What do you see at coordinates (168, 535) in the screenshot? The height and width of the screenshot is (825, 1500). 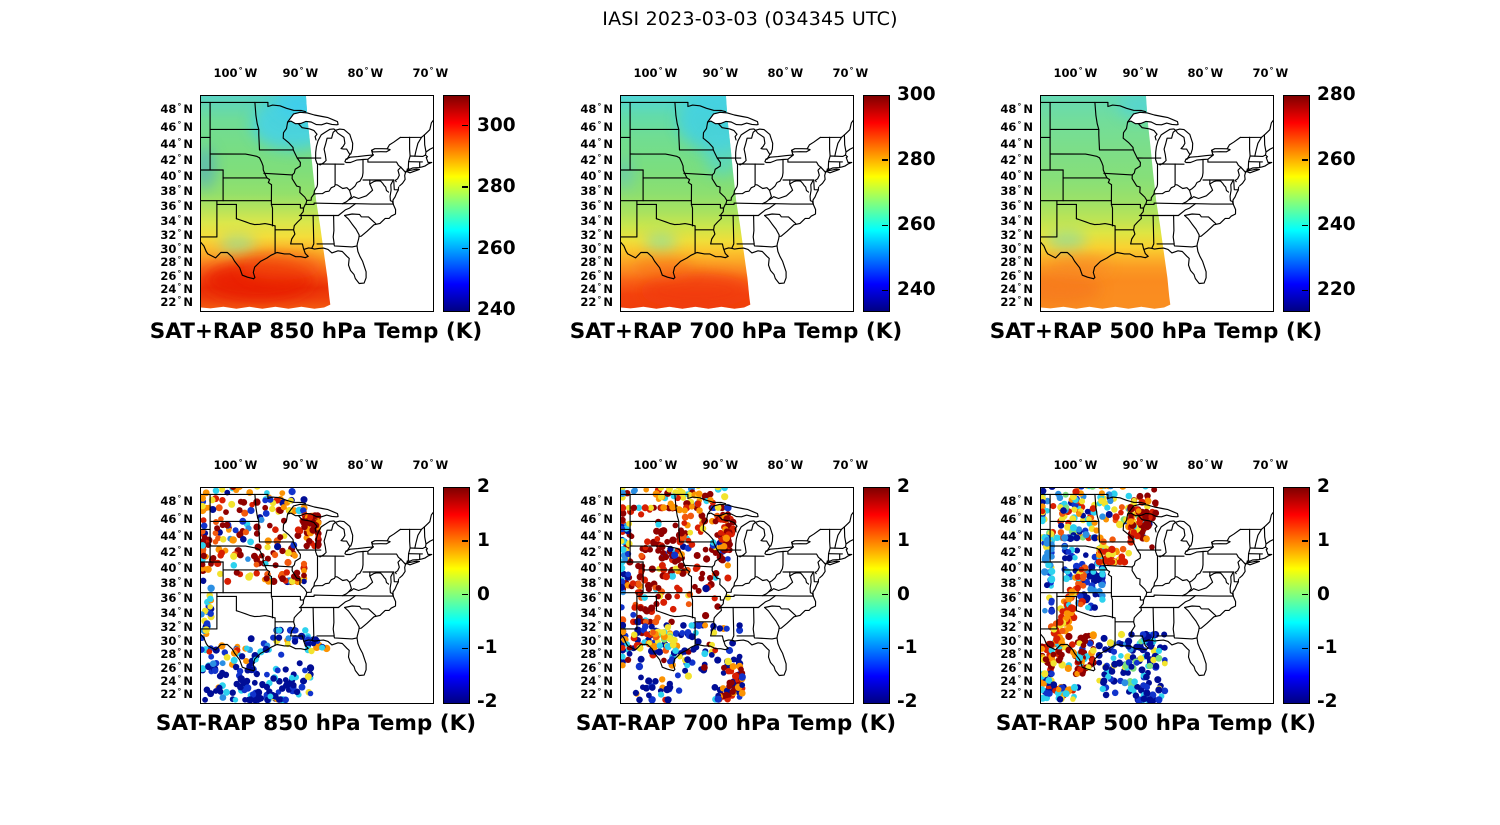 I see `y-tick-value: 44` at bounding box center [168, 535].